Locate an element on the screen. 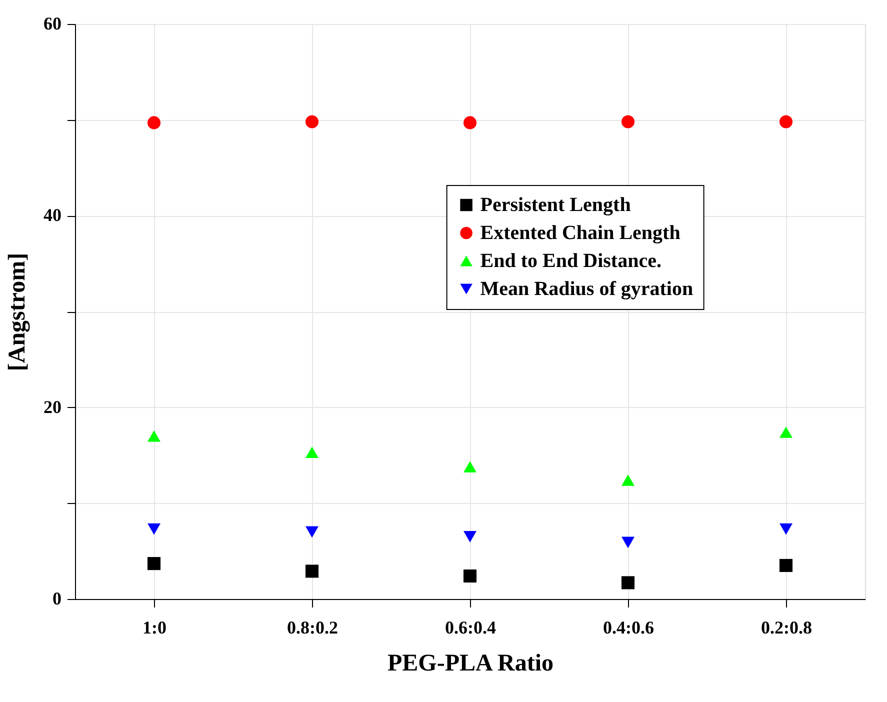 This screenshot has width=887, height=702. x-tick-label: 0.8:0.2 is located at coordinates (312, 628).